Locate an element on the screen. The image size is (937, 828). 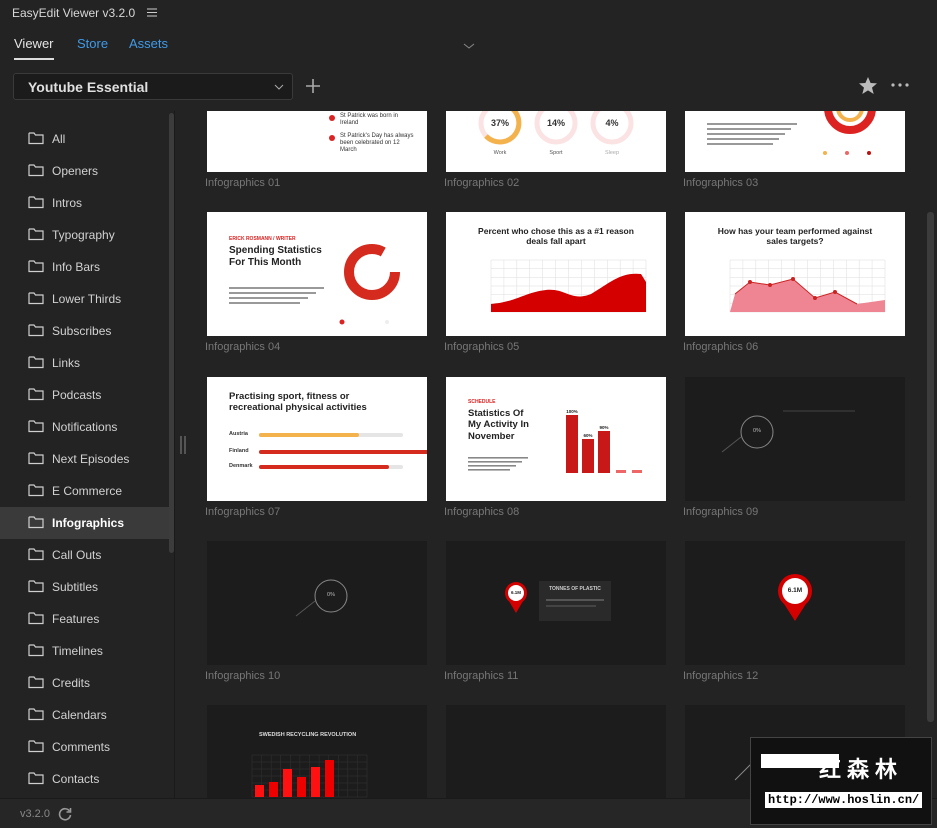
category-item: Info Bars is located at coordinates (85, 267).